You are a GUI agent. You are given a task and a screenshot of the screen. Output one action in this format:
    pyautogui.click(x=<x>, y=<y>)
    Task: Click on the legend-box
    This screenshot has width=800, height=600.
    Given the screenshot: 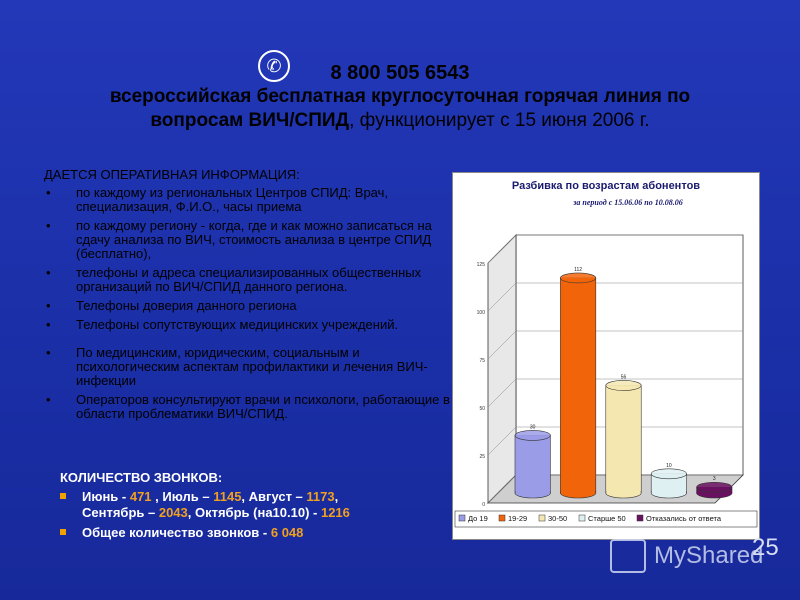 What is the action you would take?
    pyautogui.click(x=606, y=519)
    